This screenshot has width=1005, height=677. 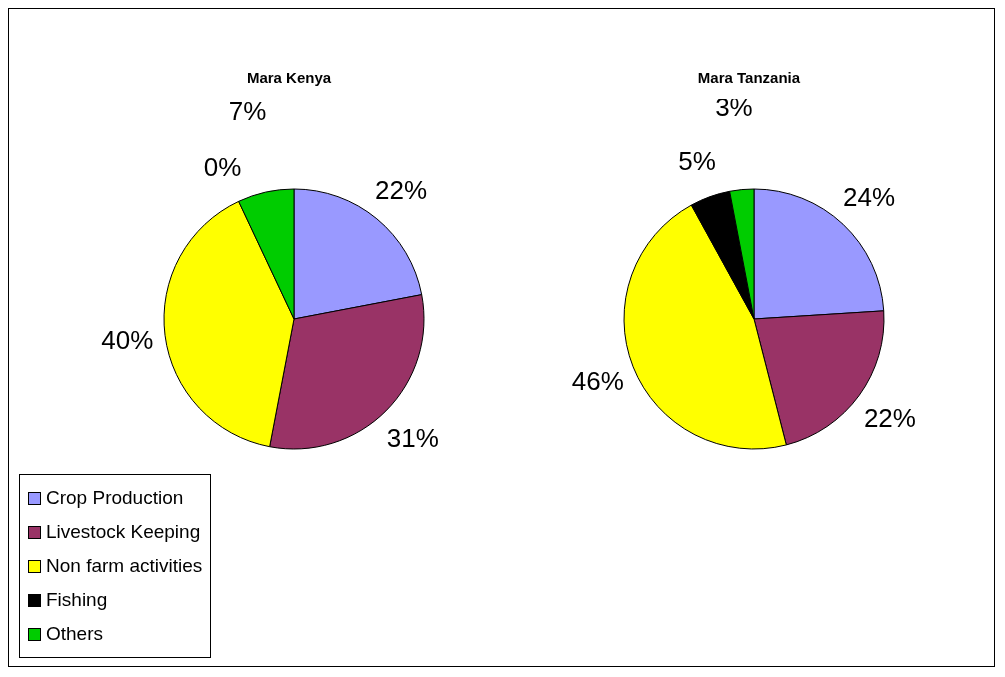 What do you see at coordinates (749, 77) in the screenshot?
I see `chart-title: Mara Tanzania` at bounding box center [749, 77].